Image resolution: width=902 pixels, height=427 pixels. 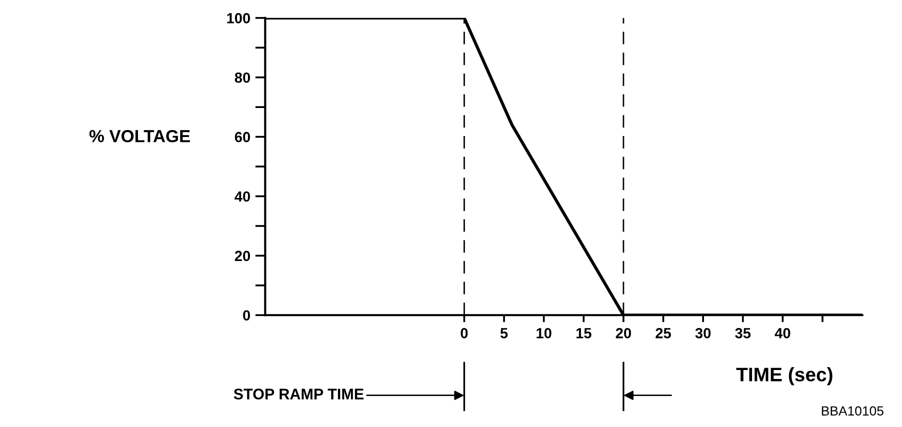 What do you see at coordinates (242, 77) in the screenshot?
I see `y-tick-label: 80` at bounding box center [242, 77].